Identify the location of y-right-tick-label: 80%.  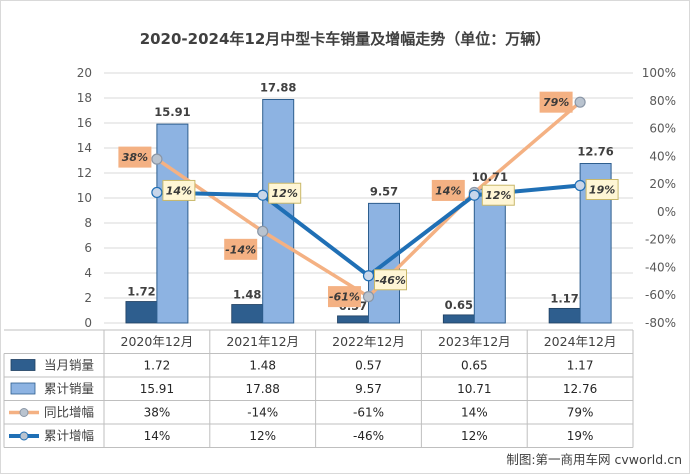
(662, 101).